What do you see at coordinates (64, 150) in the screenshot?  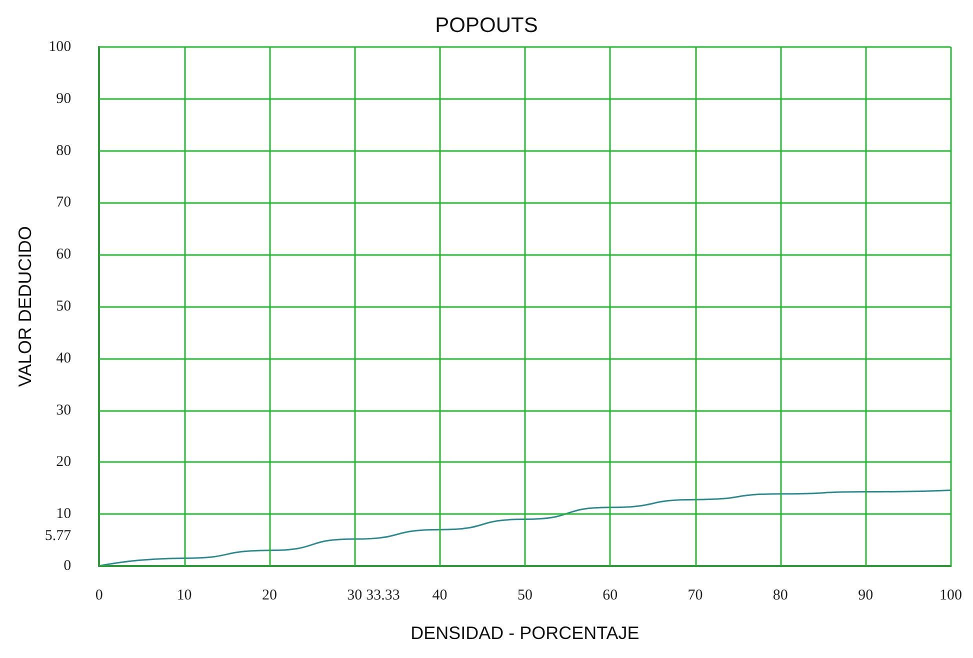 I see `y-tick-label: 80` at bounding box center [64, 150].